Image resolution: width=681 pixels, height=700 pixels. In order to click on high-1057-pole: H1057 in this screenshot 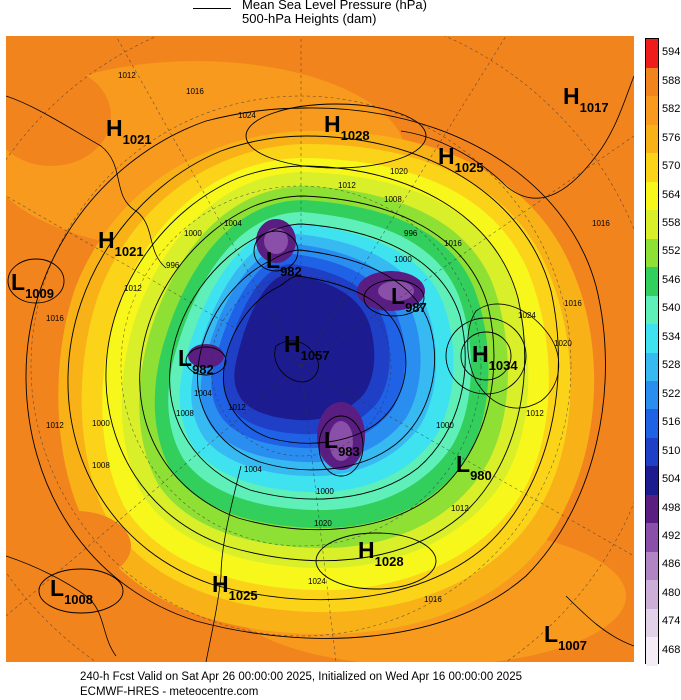, I will do `click(307, 347)`.